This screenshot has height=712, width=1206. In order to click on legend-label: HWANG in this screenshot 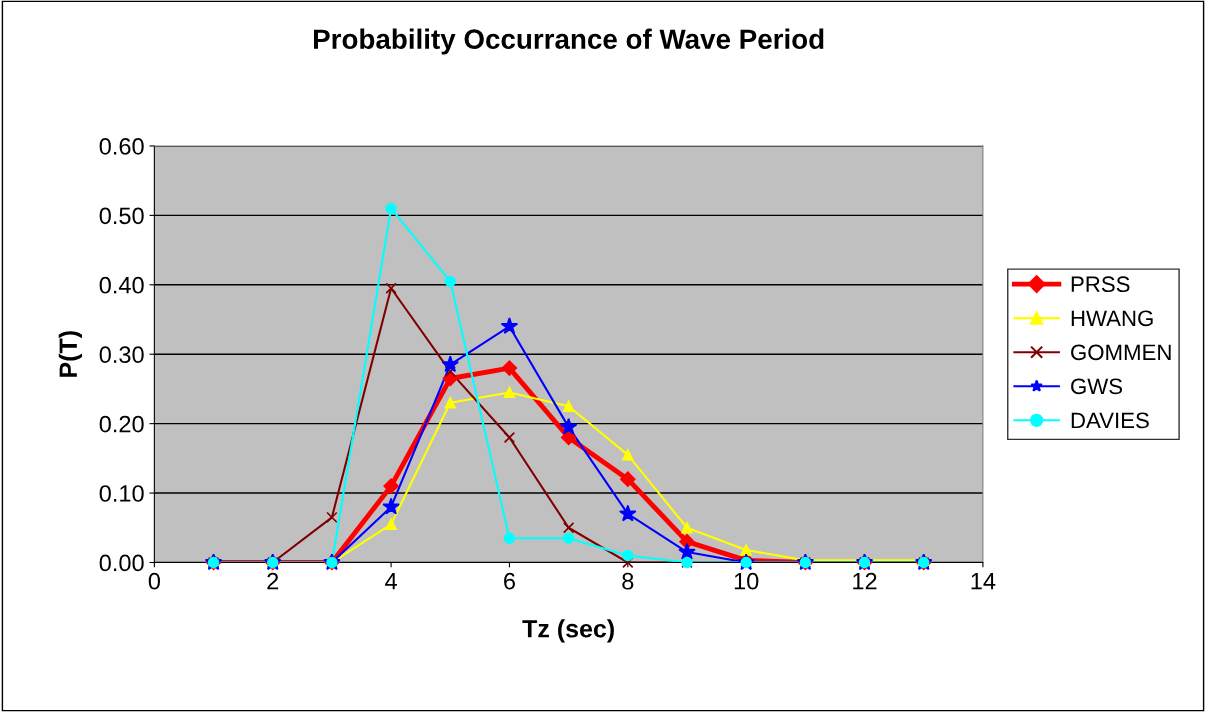, I will do `click(1112, 318)`.